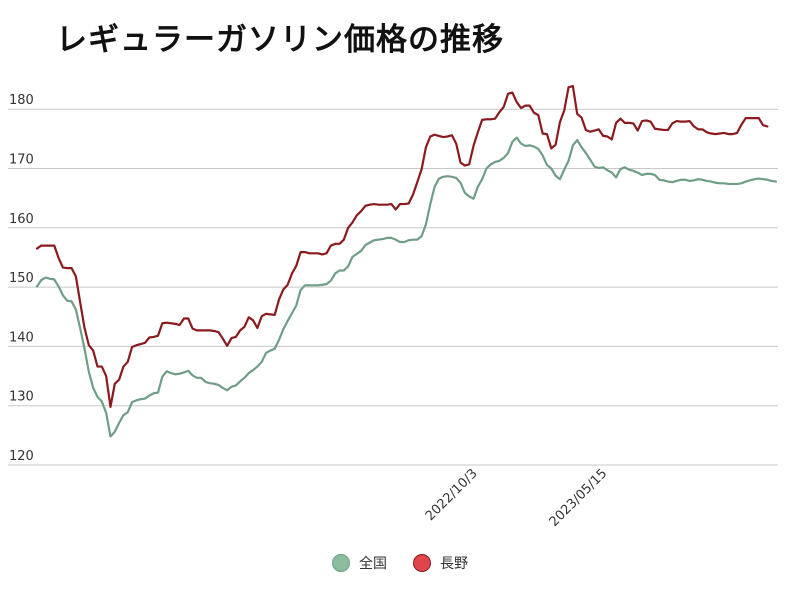 The width and height of the screenshot is (800, 597). I want to click on y-tick-130: 130, so click(21, 397).